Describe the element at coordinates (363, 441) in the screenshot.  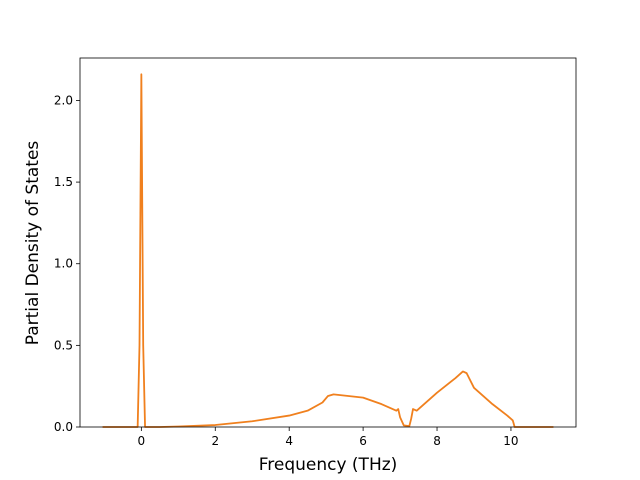
I see `x-tick-label: 6` at that location.